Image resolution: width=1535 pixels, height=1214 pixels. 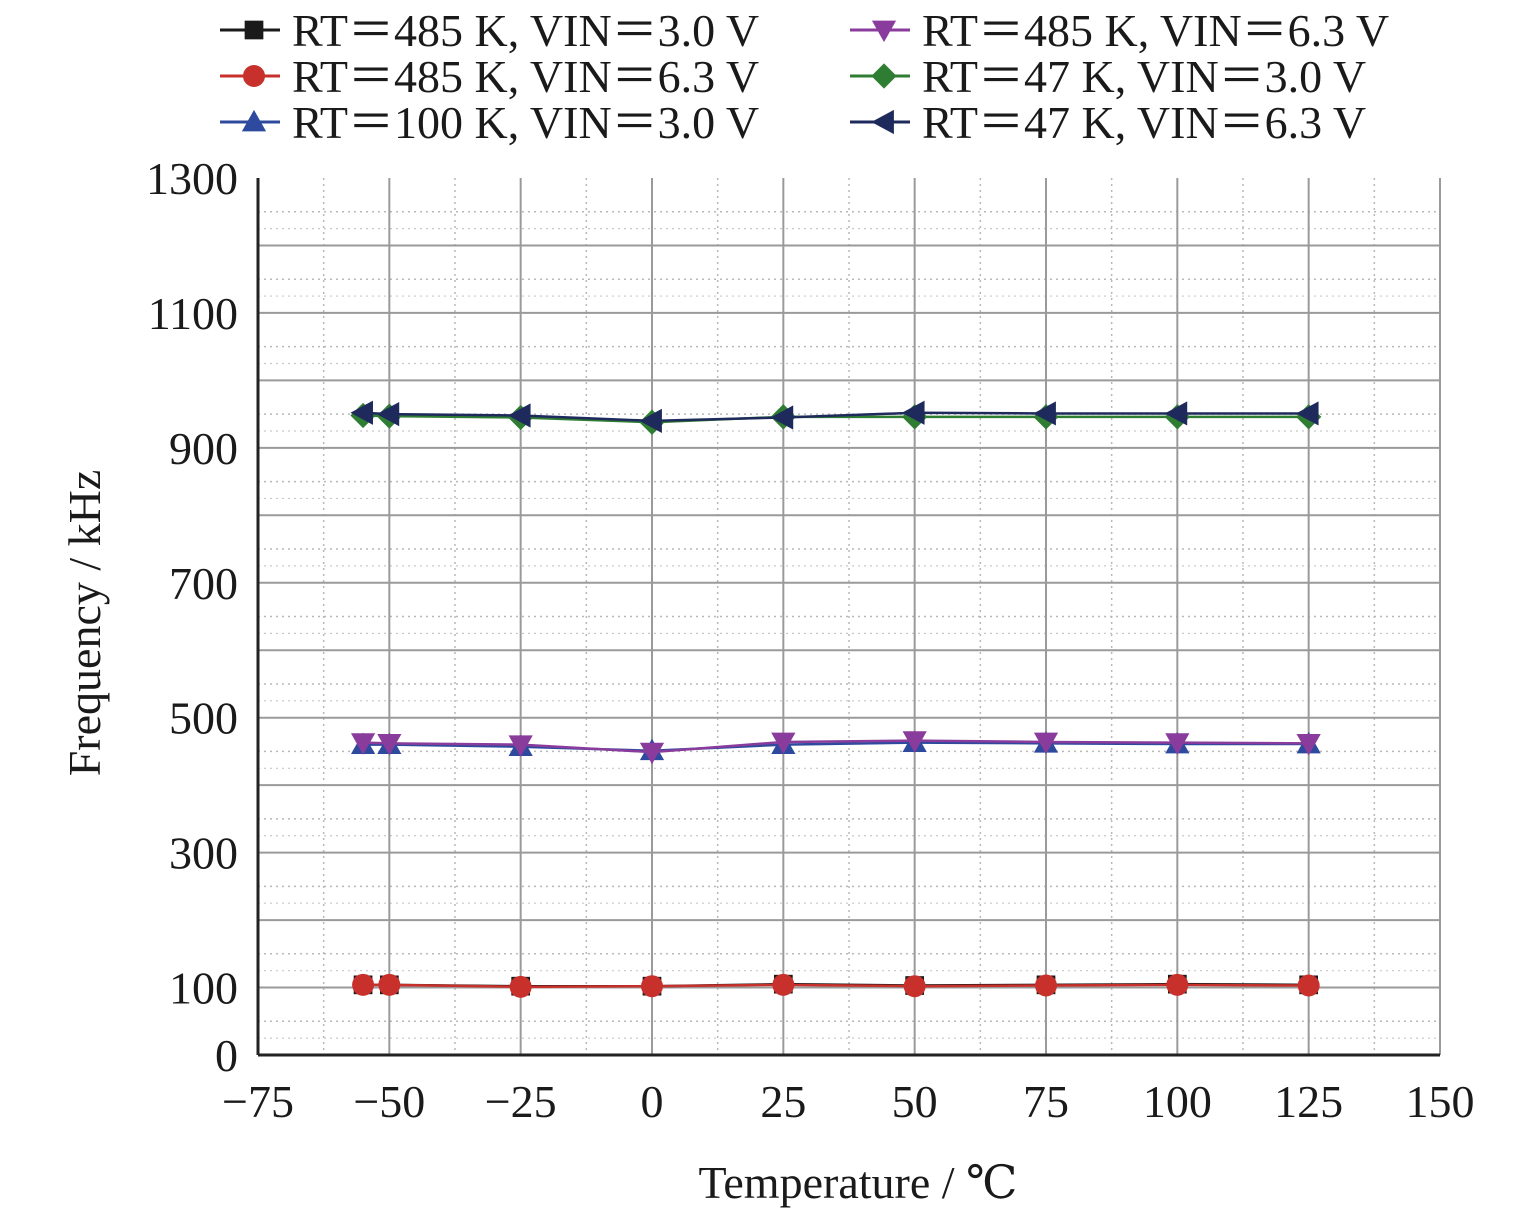 I want to click on y-tick-label: 300, so click(x=203, y=853).